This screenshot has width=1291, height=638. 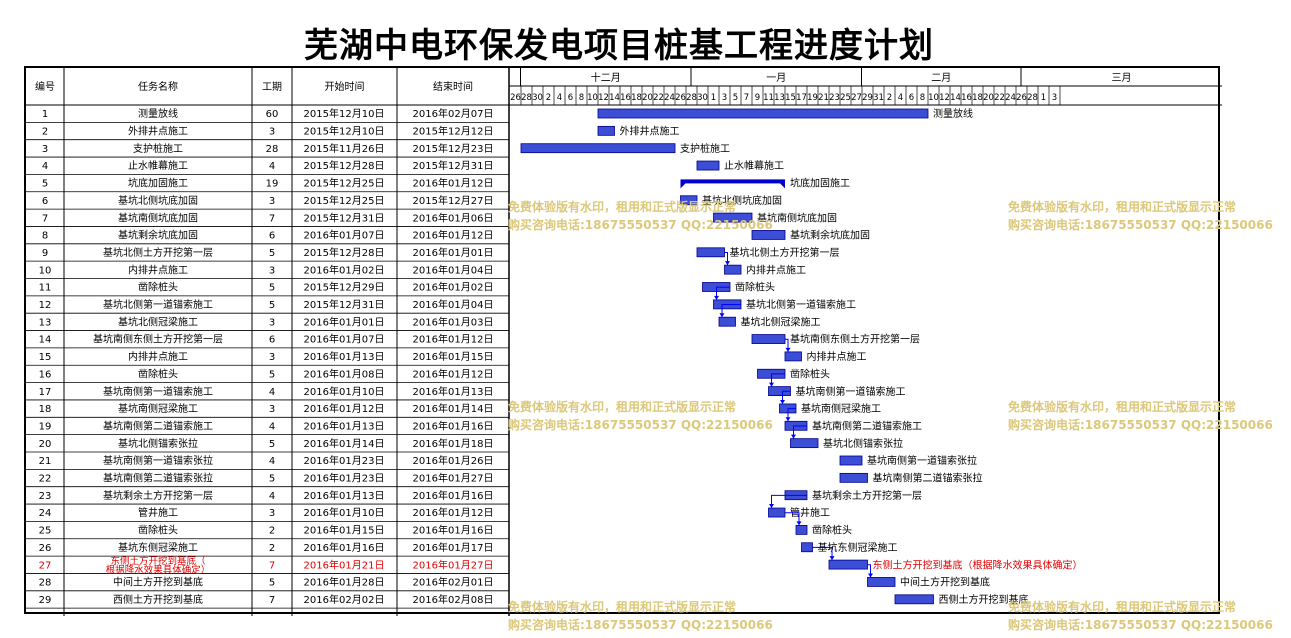 What do you see at coordinates (45, 218) in the screenshot?
I see `row-id: 7` at bounding box center [45, 218].